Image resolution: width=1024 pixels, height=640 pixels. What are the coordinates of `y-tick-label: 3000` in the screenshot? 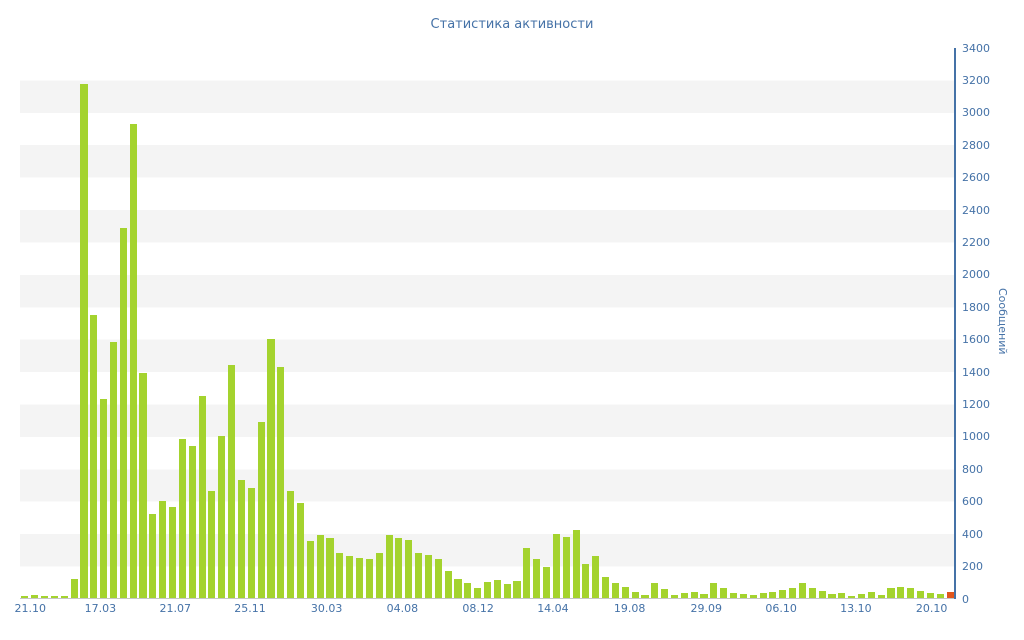 It's located at (976, 113).